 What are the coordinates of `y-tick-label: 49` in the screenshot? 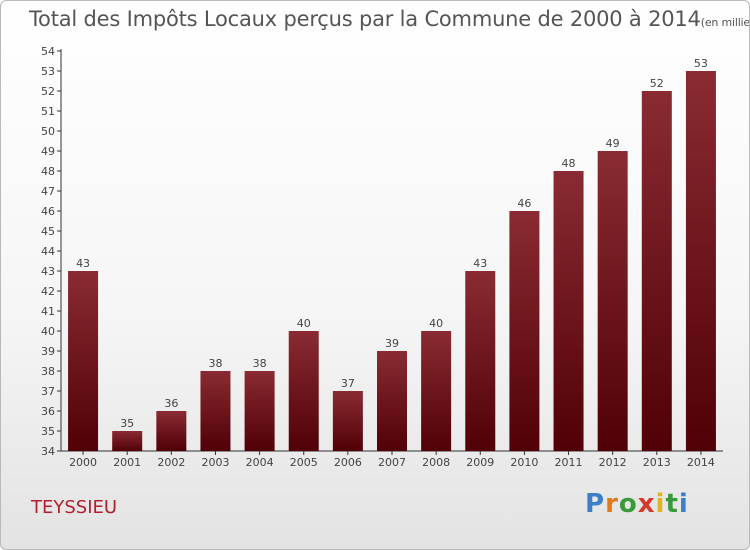 It's located at (48, 151).